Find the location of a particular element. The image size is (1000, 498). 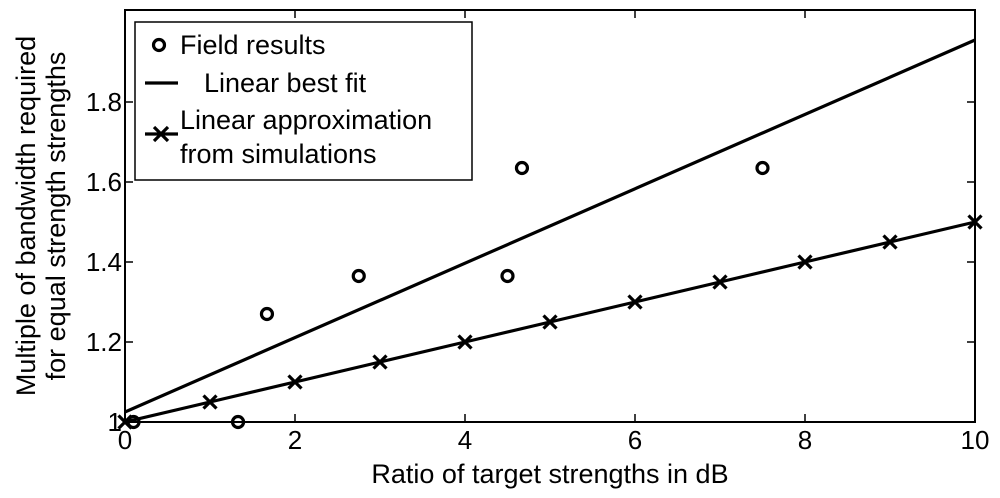

x-axis-label: Ratio of target strengths in dB is located at coordinates (549, 474).